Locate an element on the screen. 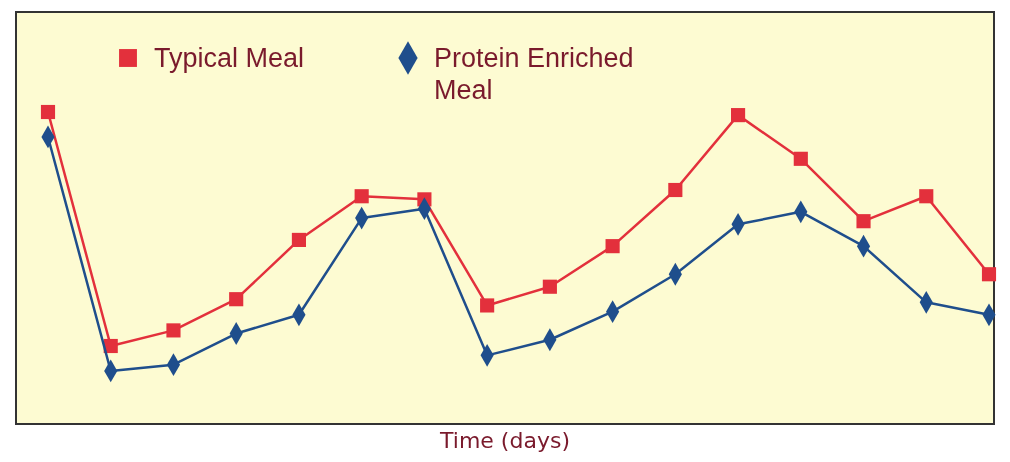 This screenshot has width=1010, height=462. legend-label: Protein Enriched Meal is located at coordinates (534, 74).